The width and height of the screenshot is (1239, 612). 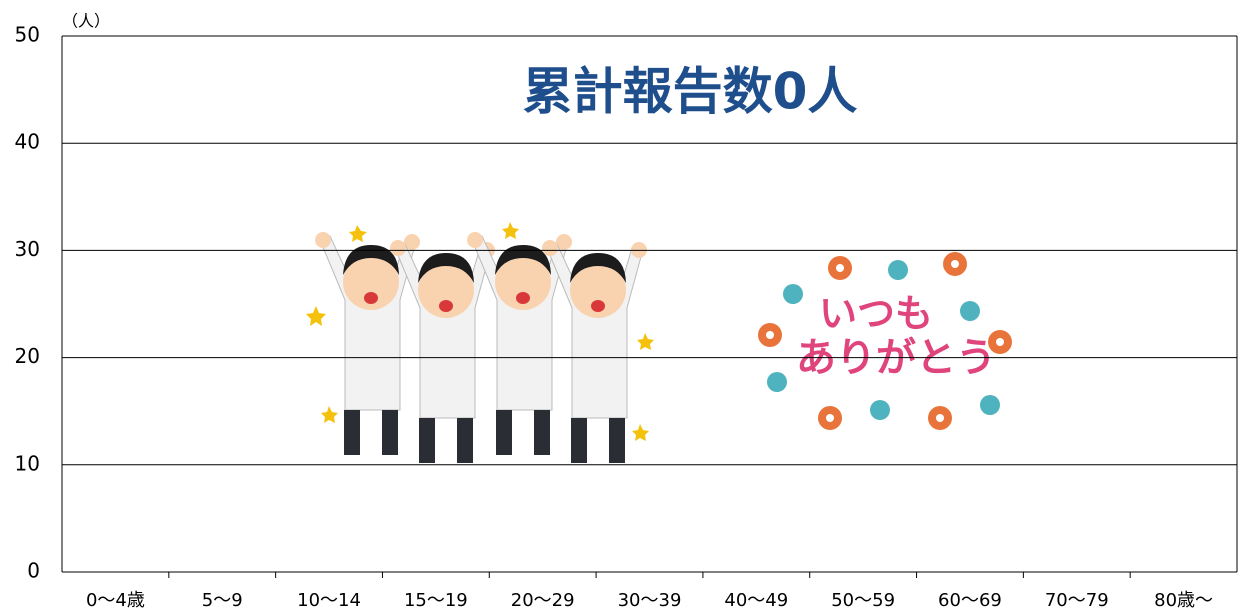 What do you see at coordinates (27, 35) in the screenshot?
I see `y-tick-label: 50` at bounding box center [27, 35].